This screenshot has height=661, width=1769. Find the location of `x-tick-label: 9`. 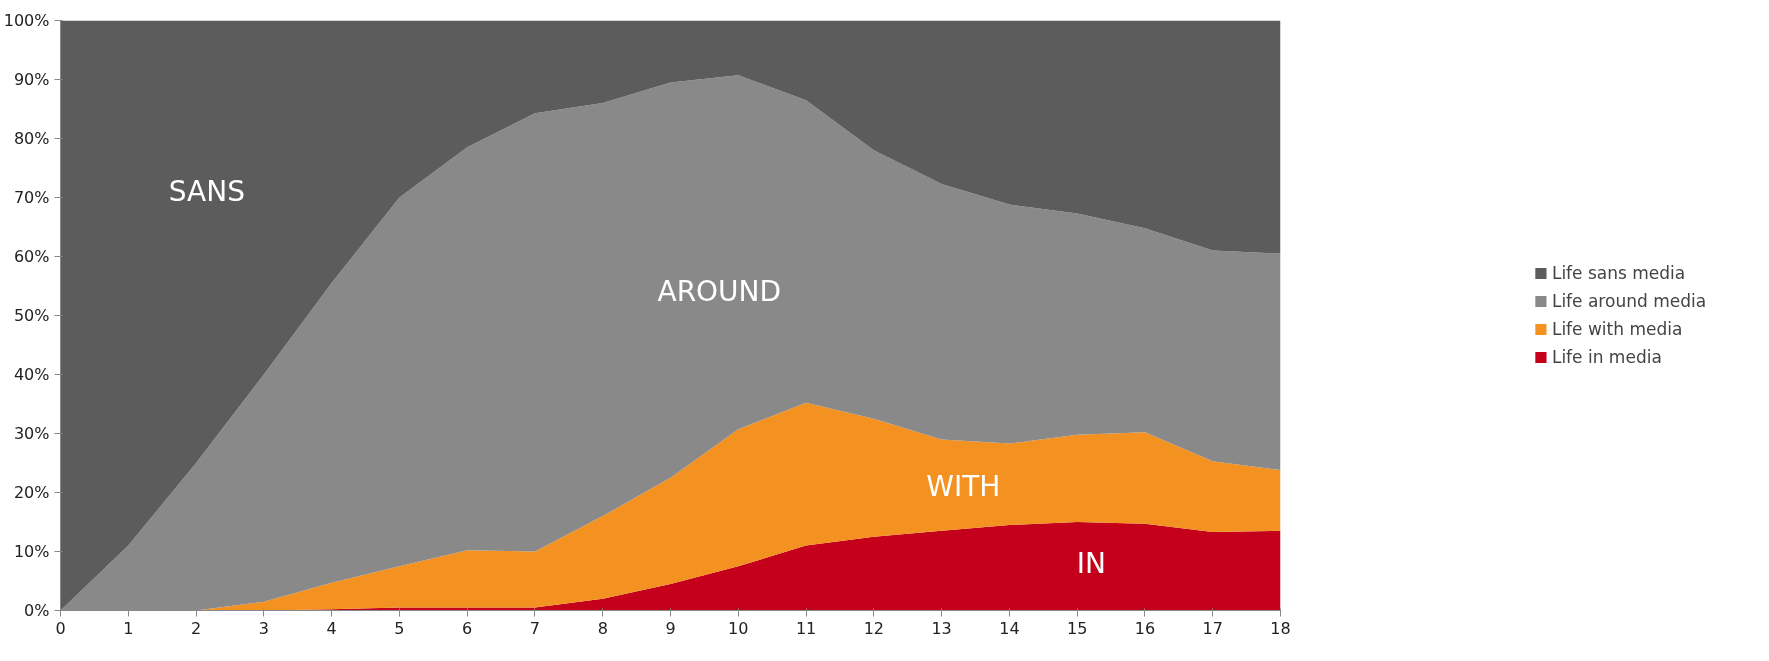

x-tick-label: 9 is located at coordinates (670, 628).